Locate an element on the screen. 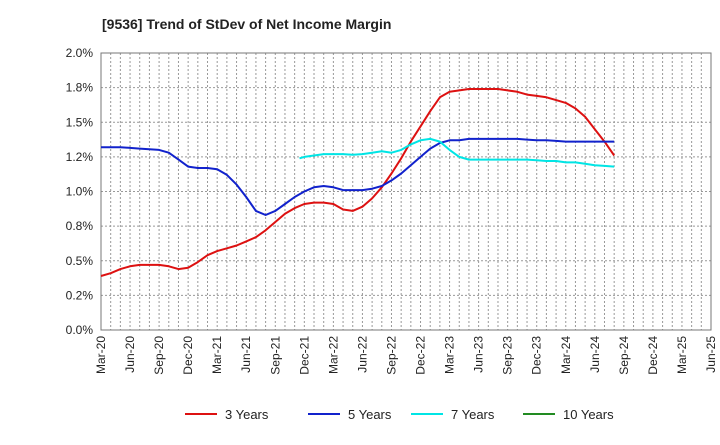  x-tick-label: Sep-21 is located at coordinates (275, 355).